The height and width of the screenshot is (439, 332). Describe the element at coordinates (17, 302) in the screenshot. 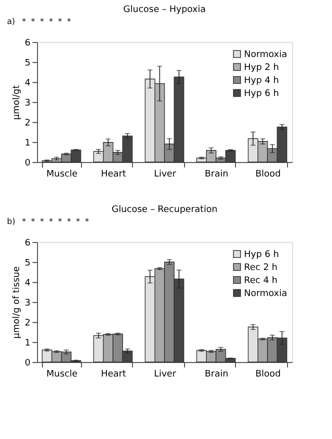

I see `y-axis-title: µmol/g of tissue` at that location.